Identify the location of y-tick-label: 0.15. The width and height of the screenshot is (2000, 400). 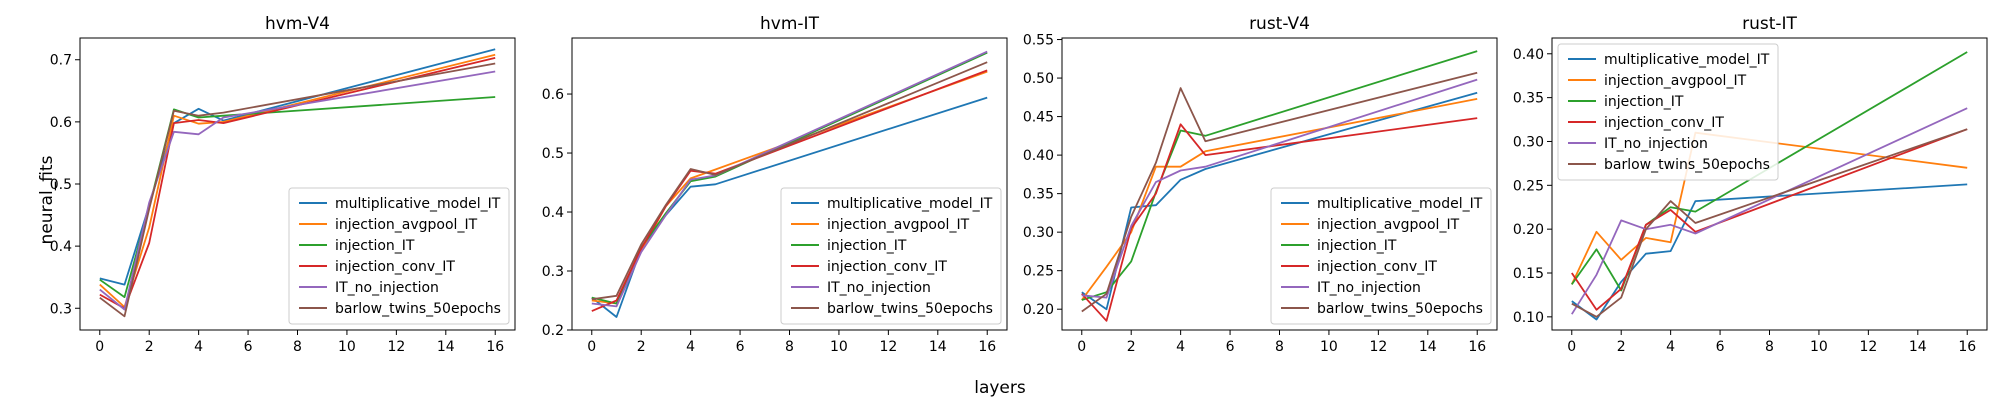
(1528, 274).